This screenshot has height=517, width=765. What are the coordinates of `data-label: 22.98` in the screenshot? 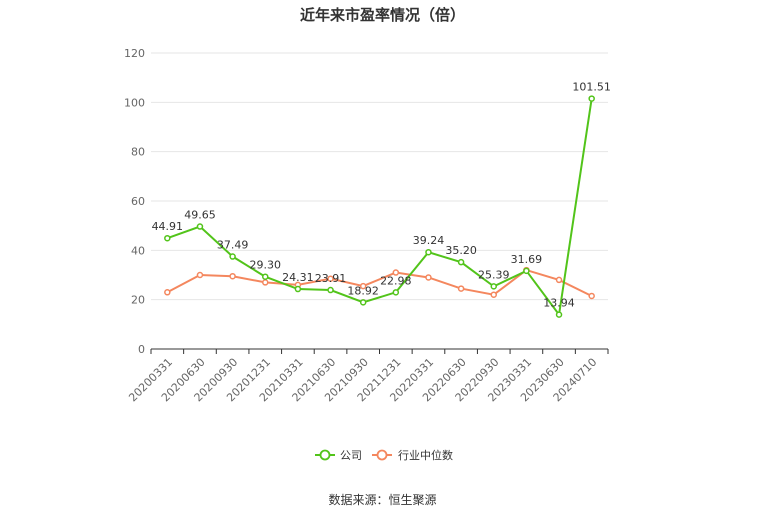 It's located at (396, 280).